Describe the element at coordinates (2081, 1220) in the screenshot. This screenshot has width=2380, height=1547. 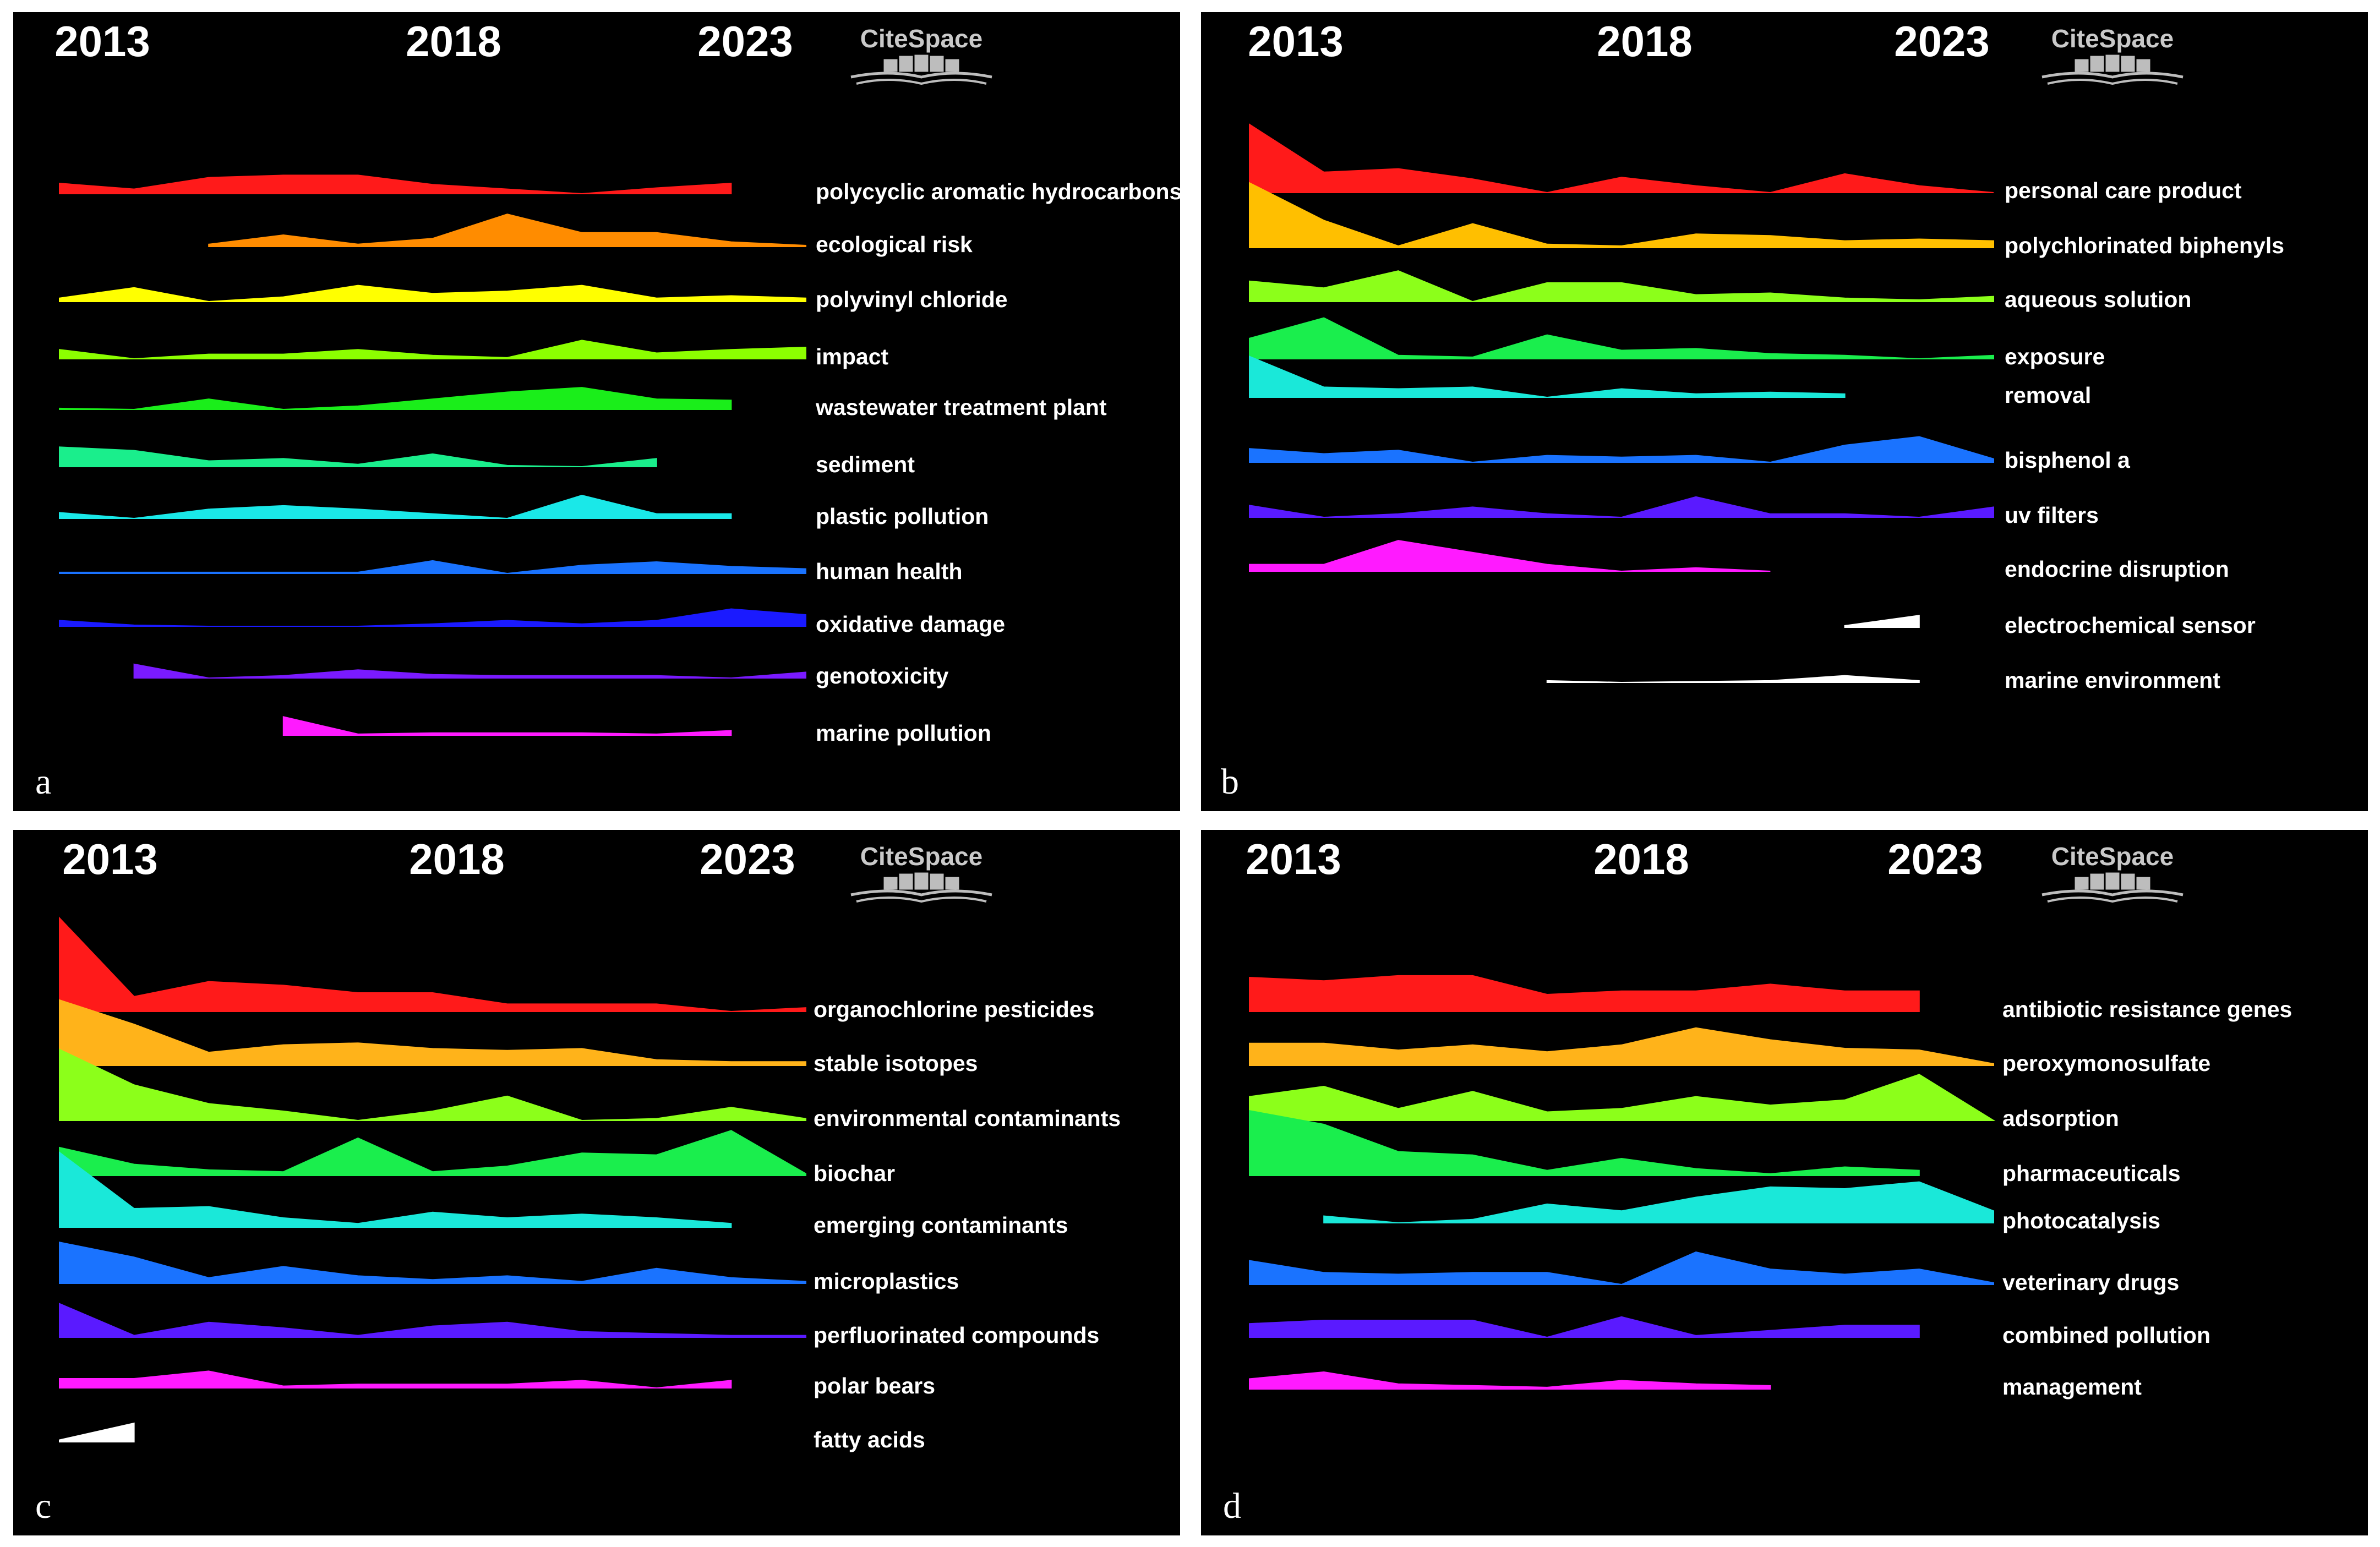
I see `term-label-photocatalysis: photocatalysis` at that location.